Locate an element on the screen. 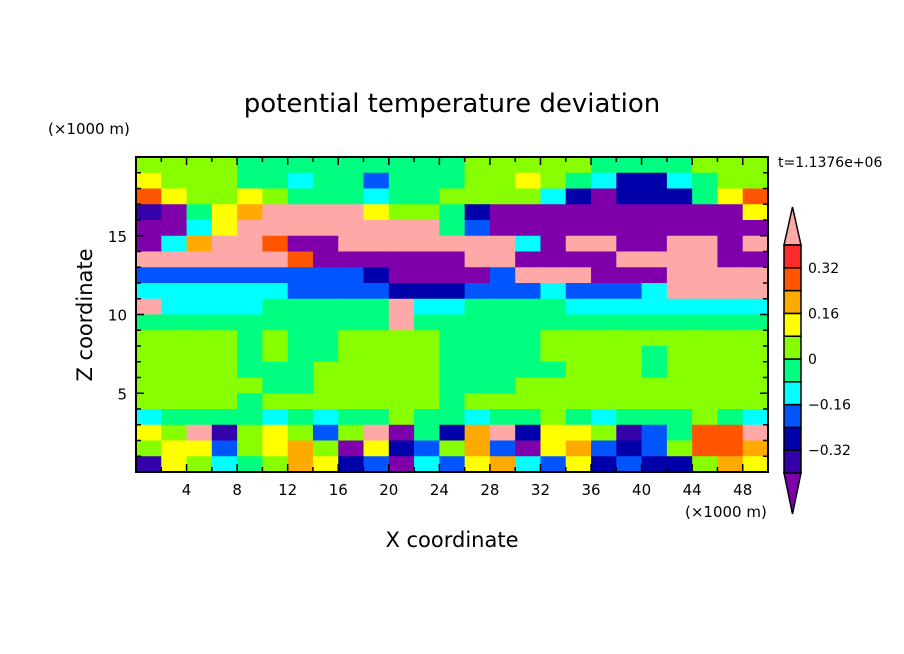 The image size is (904, 654). x-tick-label: 12 is located at coordinates (287, 490).